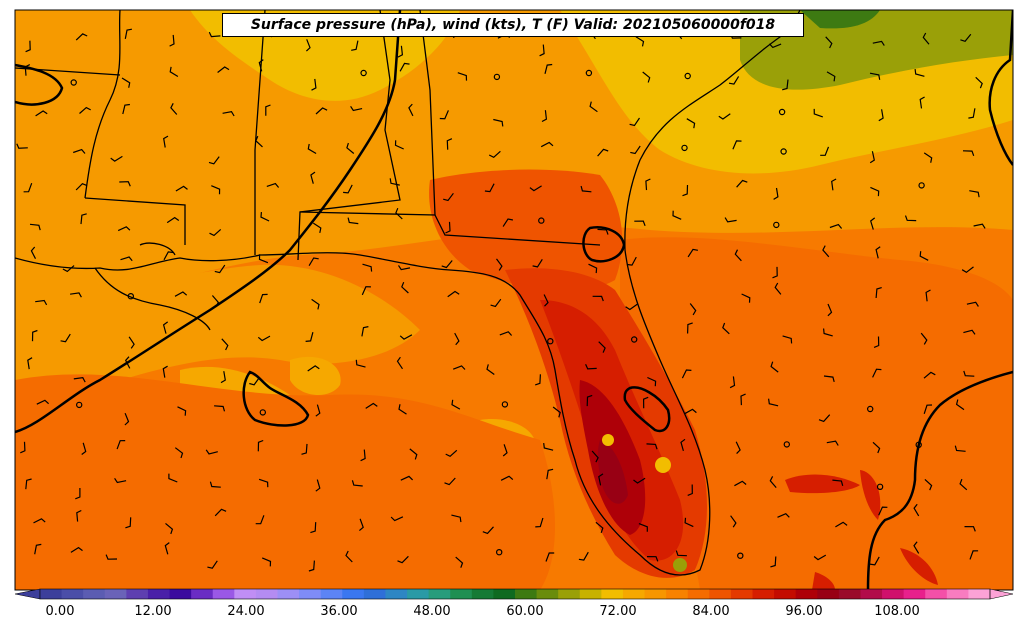 The image size is (1022, 637). What do you see at coordinates (897, 611) in the screenshot?
I see `colorbar-tick-label: 108.00` at bounding box center [897, 611].